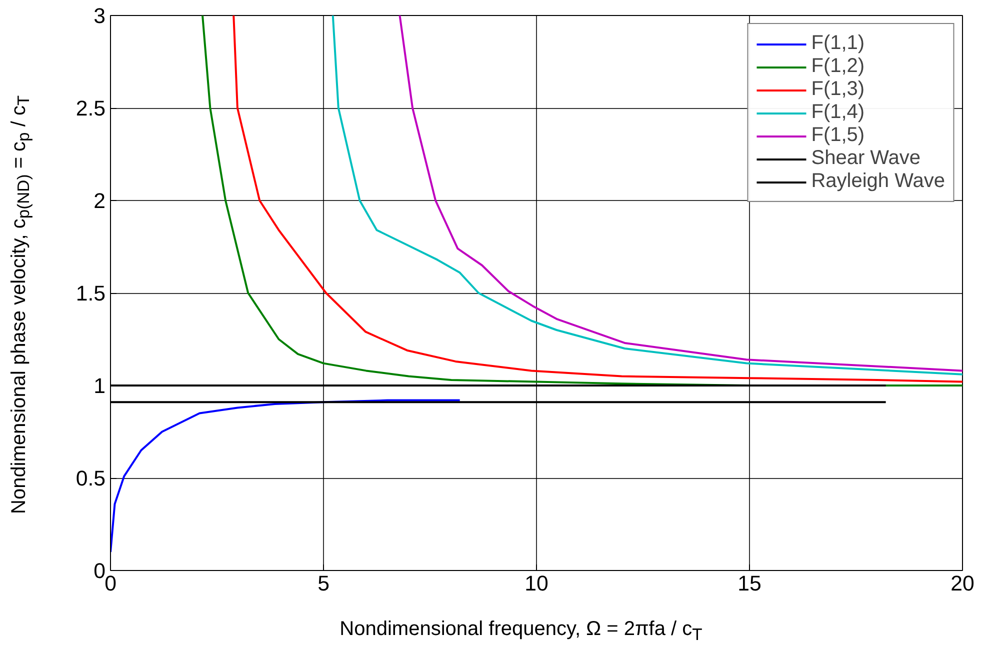  I want to click on y-tick-label: 2.5, so click(91, 108).